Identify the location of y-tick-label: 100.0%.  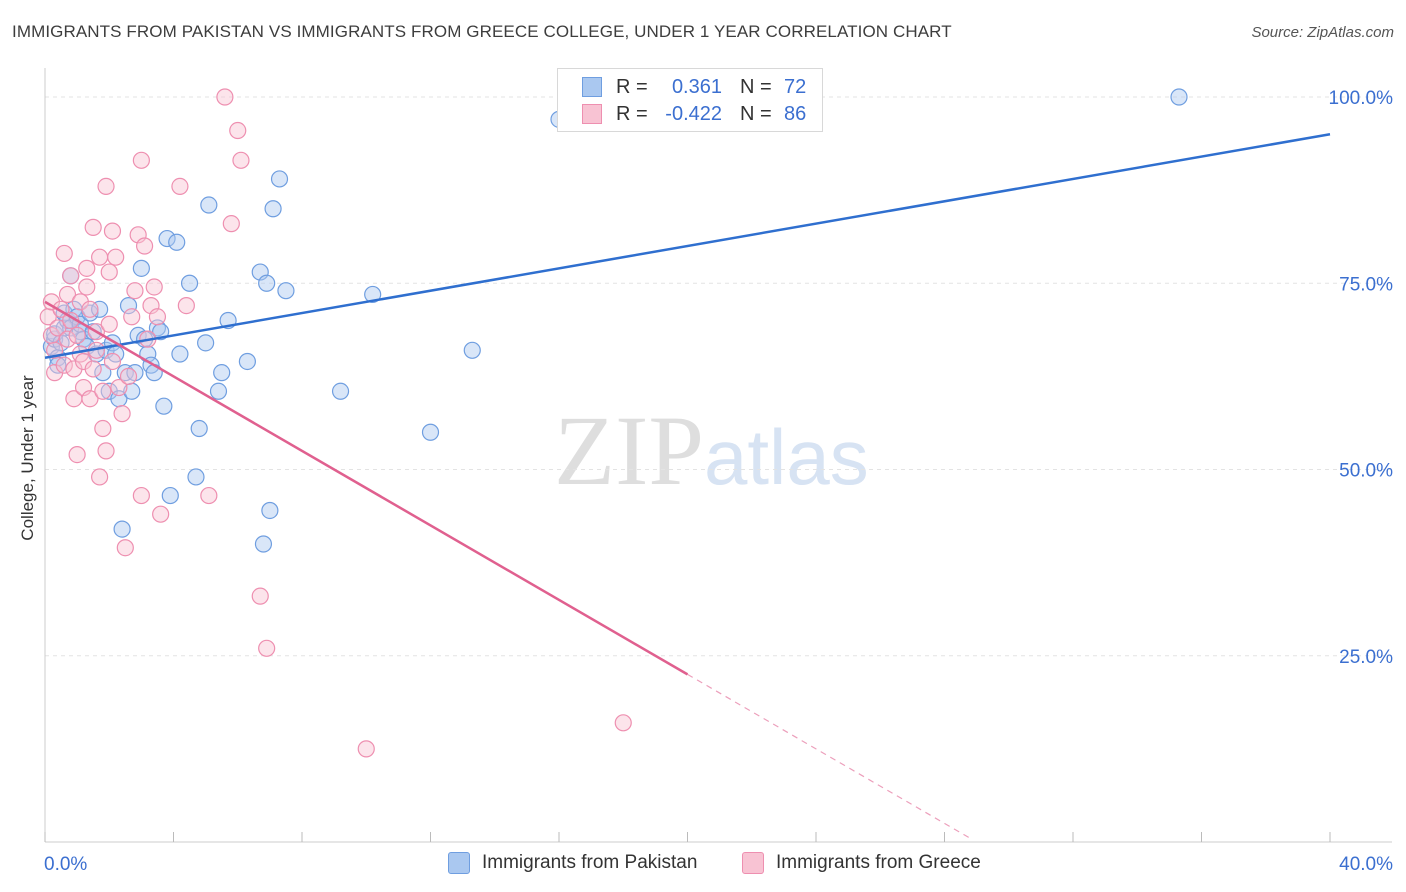
(1361, 98).